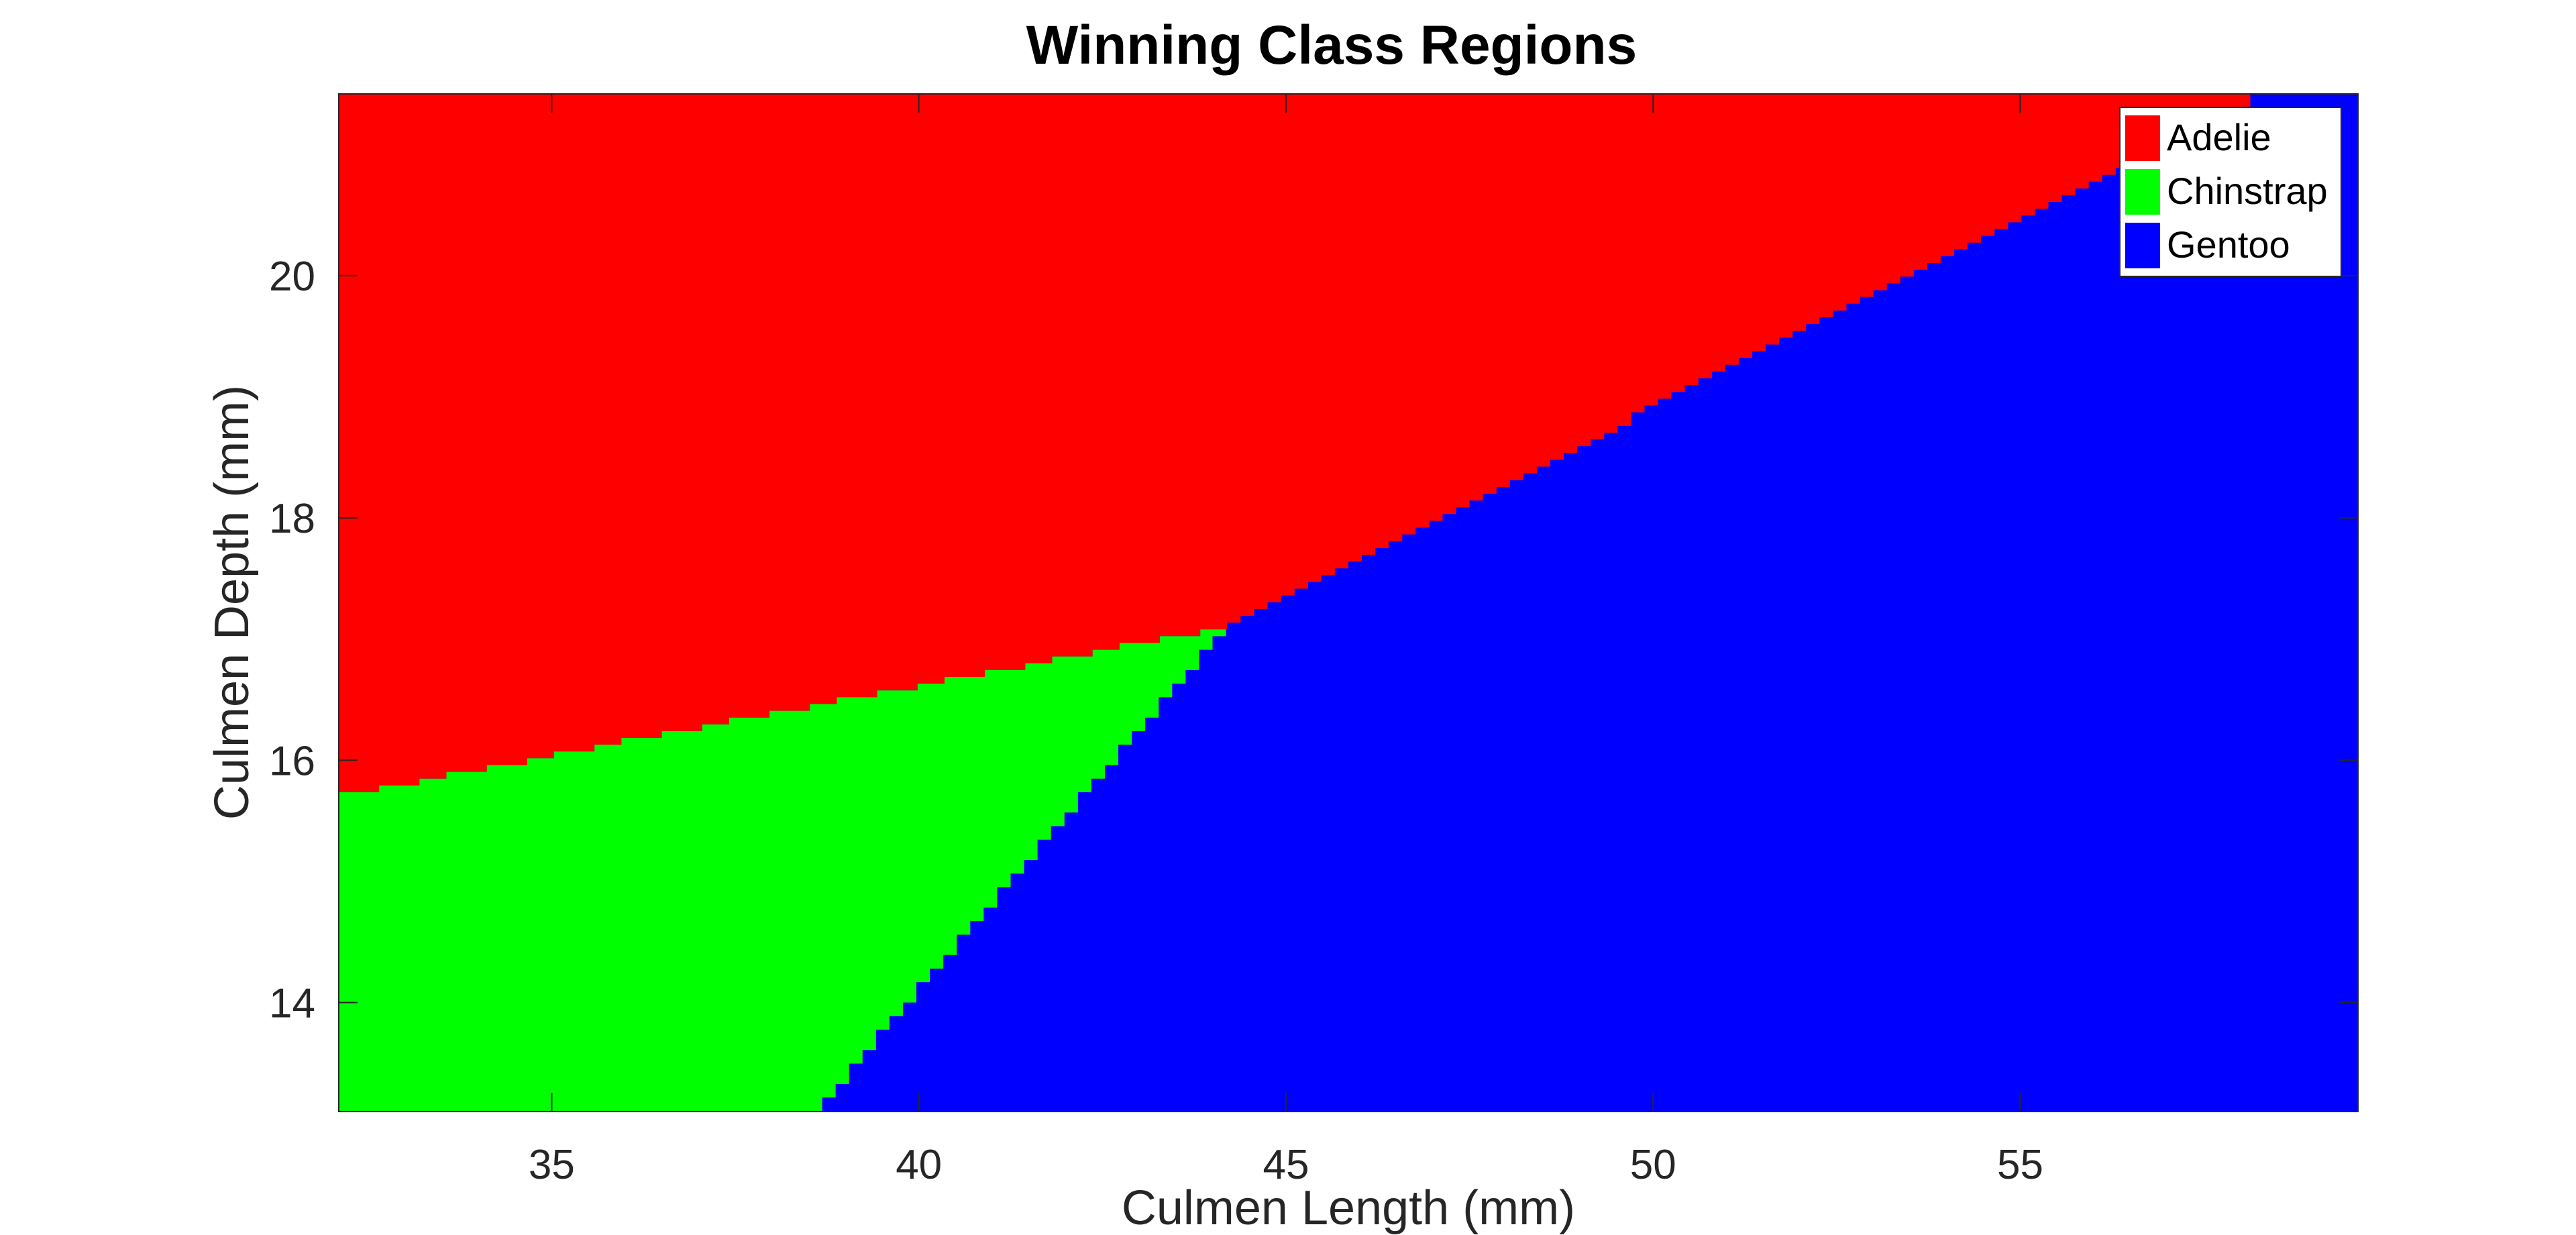 The height and width of the screenshot is (1235, 2576). I want to click on region-chinstrap, so click(783, 870).